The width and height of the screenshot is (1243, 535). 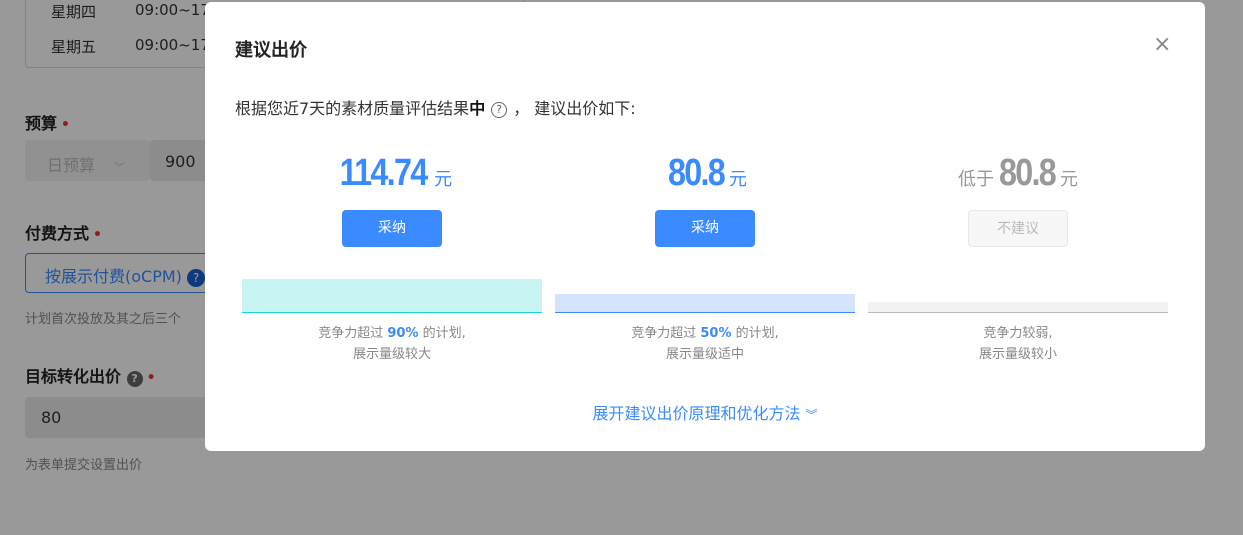 What do you see at coordinates (811, 415) in the screenshot?
I see `double-chevron-down-icon: ︾` at bounding box center [811, 415].